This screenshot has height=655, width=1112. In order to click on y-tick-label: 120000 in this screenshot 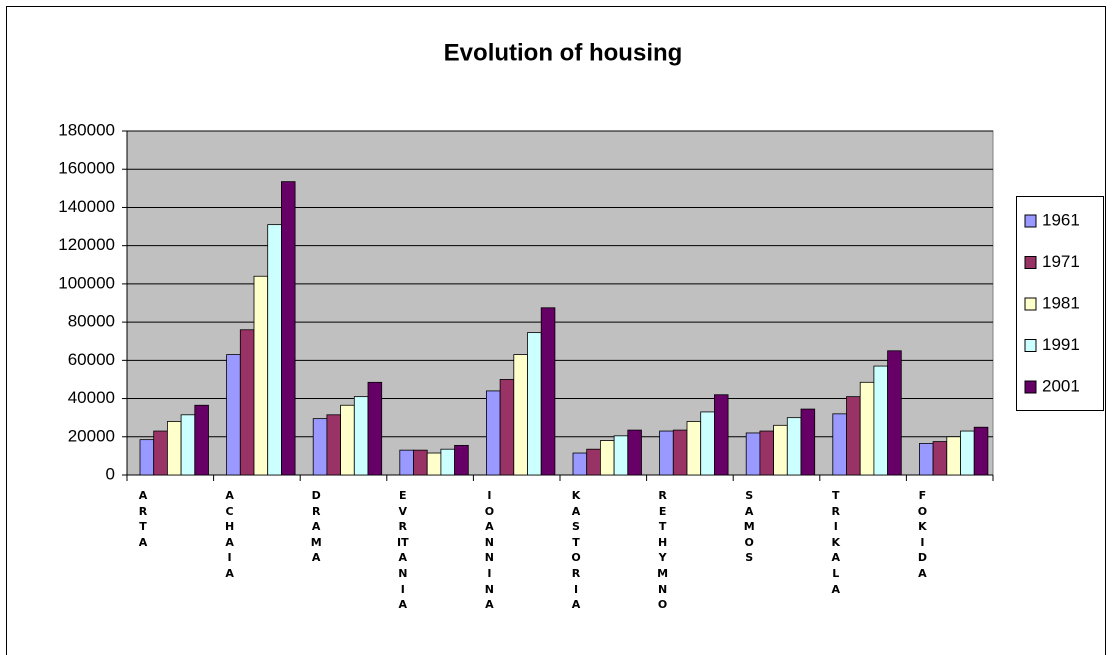, I will do `click(86, 244)`.